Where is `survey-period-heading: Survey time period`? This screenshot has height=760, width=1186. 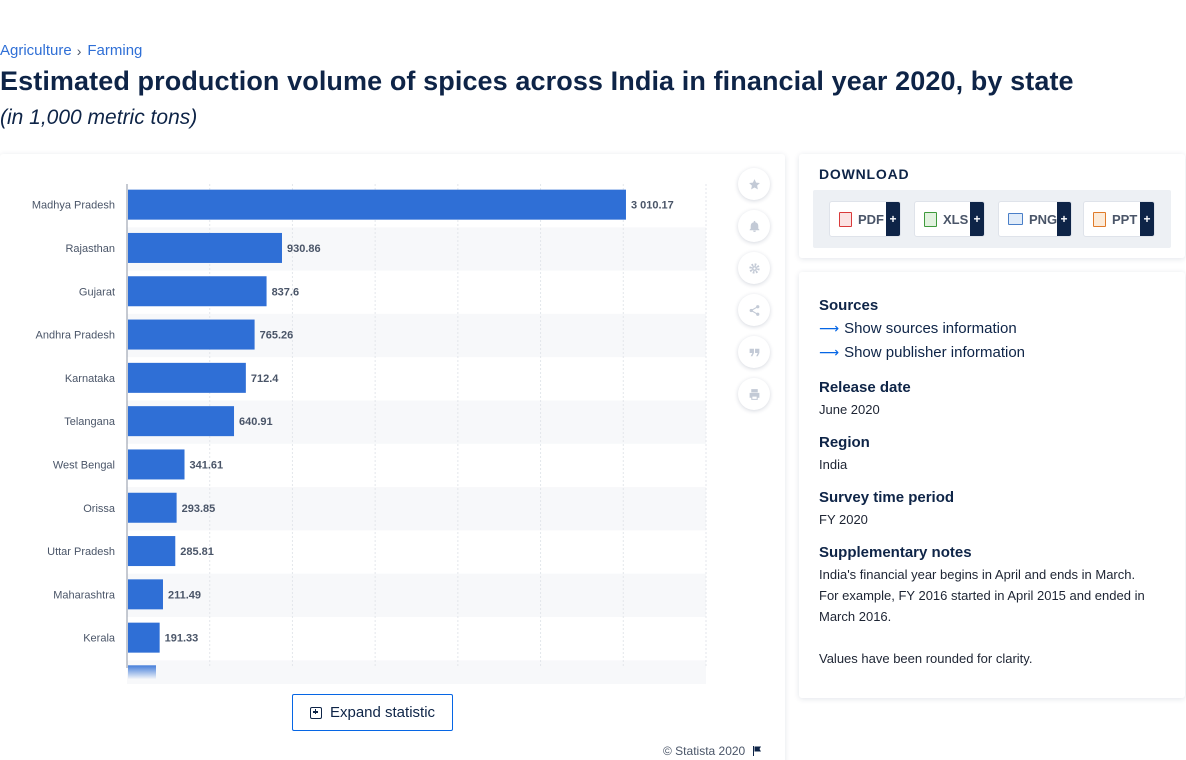 survey-period-heading: Survey time period is located at coordinates (887, 497).